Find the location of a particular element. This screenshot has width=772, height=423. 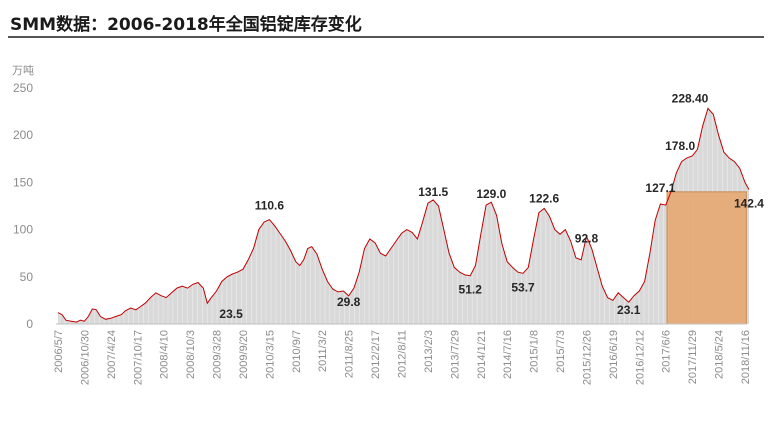

x-tick-label: 2011/3/2 is located at coordinates (323, 351).